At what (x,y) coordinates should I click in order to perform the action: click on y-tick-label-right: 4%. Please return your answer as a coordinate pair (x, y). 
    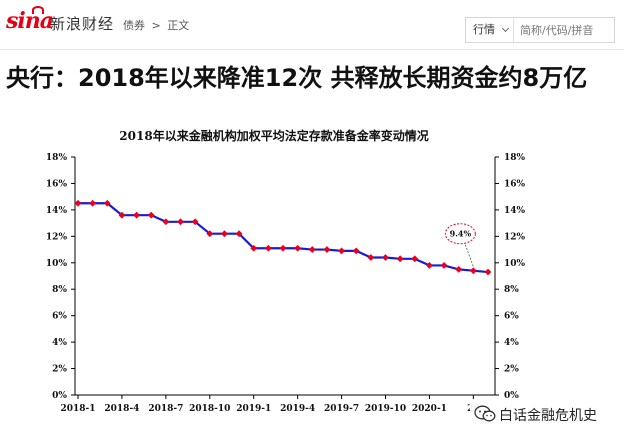
    Looking at the image, I should click on (511, 343).